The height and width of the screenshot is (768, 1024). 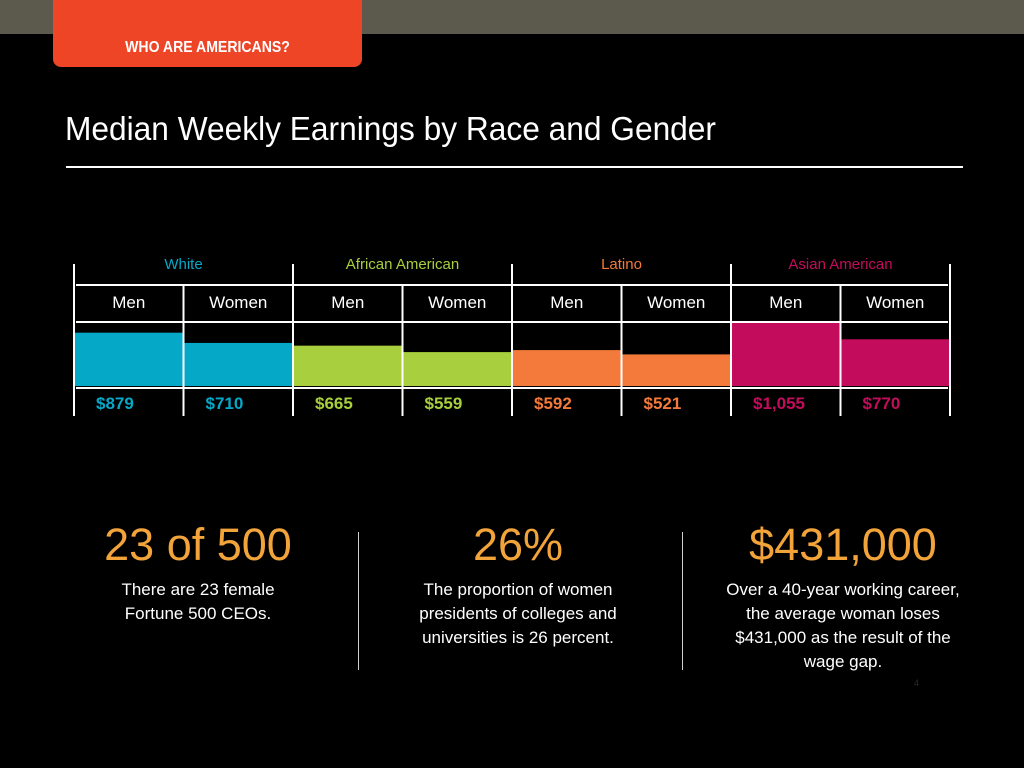 I want to click on value-label: $665, so click(x=334, y=403).